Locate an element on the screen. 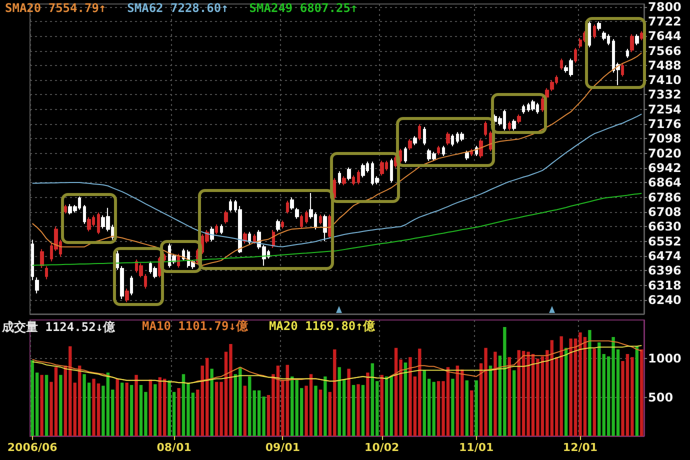  x-tick-label: 10/02 is located at coordinates (382, 447).